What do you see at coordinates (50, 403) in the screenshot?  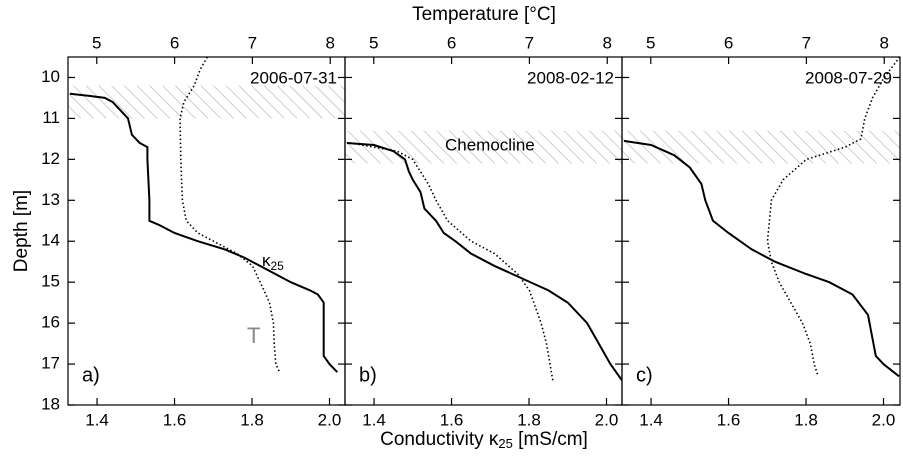 I see `y-tick-label: 18` at bounding box center [50, 403].